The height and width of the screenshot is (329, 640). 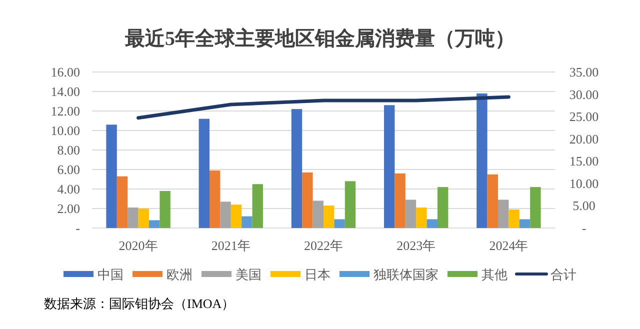 I want to click on legend-label: 日本, so click(x=317, y=274).